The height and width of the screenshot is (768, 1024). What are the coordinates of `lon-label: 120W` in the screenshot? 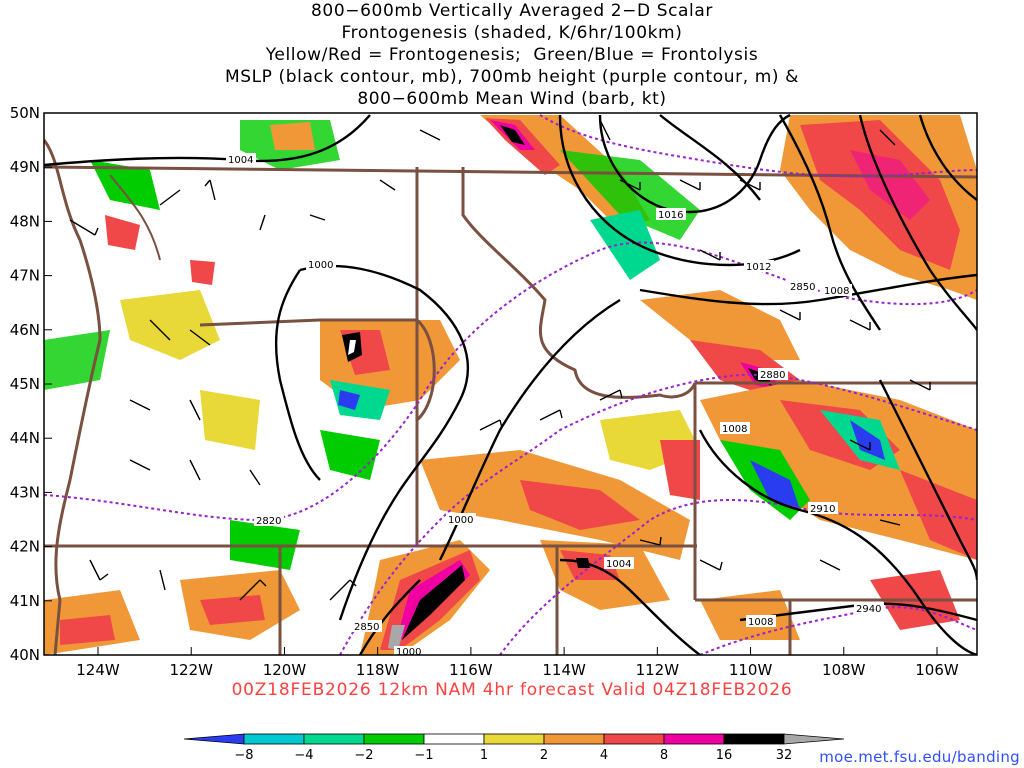 It's located at (285, 670).